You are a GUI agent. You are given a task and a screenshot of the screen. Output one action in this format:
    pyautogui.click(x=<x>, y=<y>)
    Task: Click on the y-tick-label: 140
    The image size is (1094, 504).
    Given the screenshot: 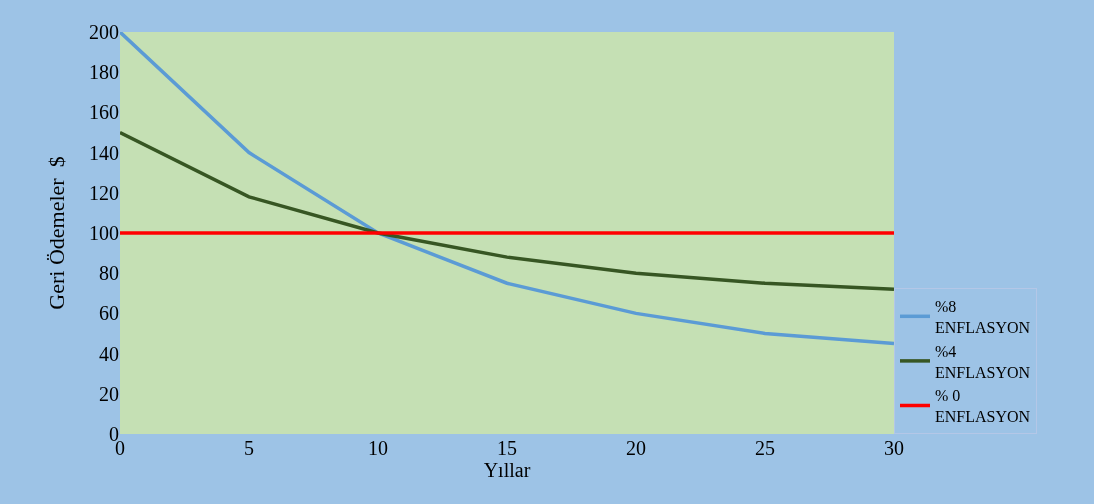 What is the action you would take?
    pyautogui.click(x=104, y=152)
    